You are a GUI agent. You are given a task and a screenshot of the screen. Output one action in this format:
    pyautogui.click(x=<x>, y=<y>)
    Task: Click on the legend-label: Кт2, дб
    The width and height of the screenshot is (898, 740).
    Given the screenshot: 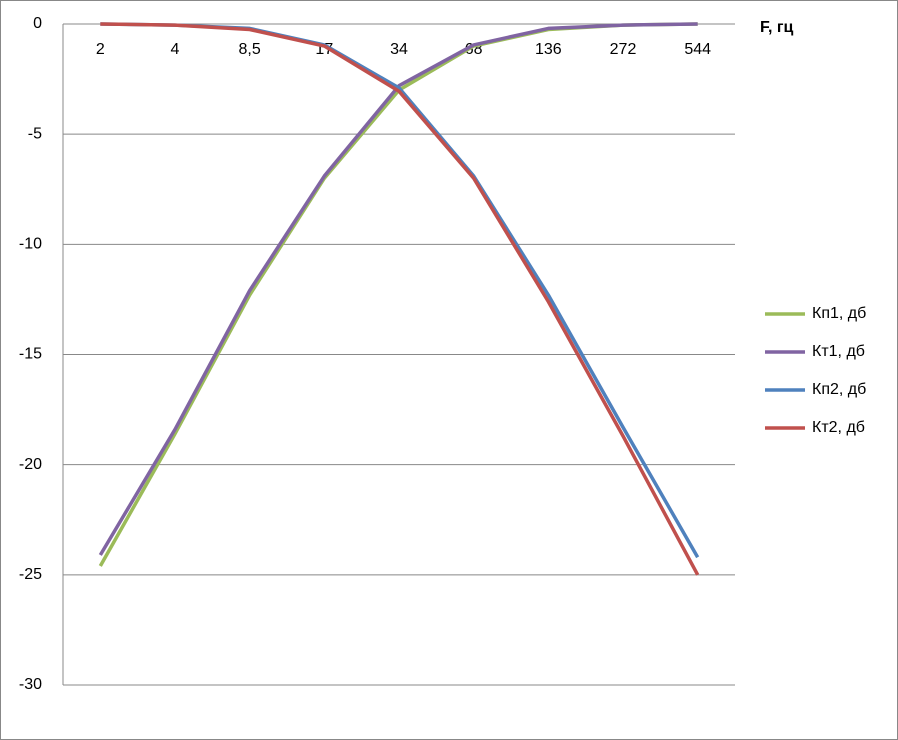 What is the action you would take?
    pyautogui.click(x=838, y=427)
    